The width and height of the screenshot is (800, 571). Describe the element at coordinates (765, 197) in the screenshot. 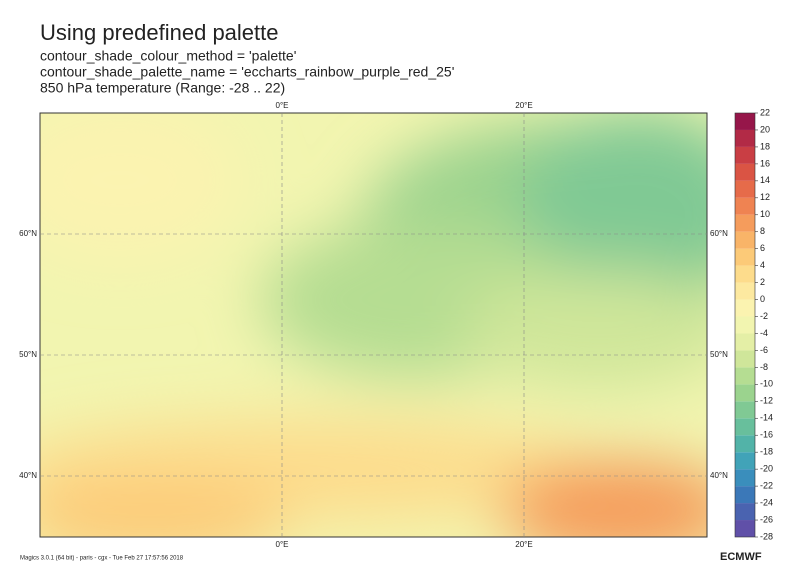

I see `colorbar-label: 12` at that location.